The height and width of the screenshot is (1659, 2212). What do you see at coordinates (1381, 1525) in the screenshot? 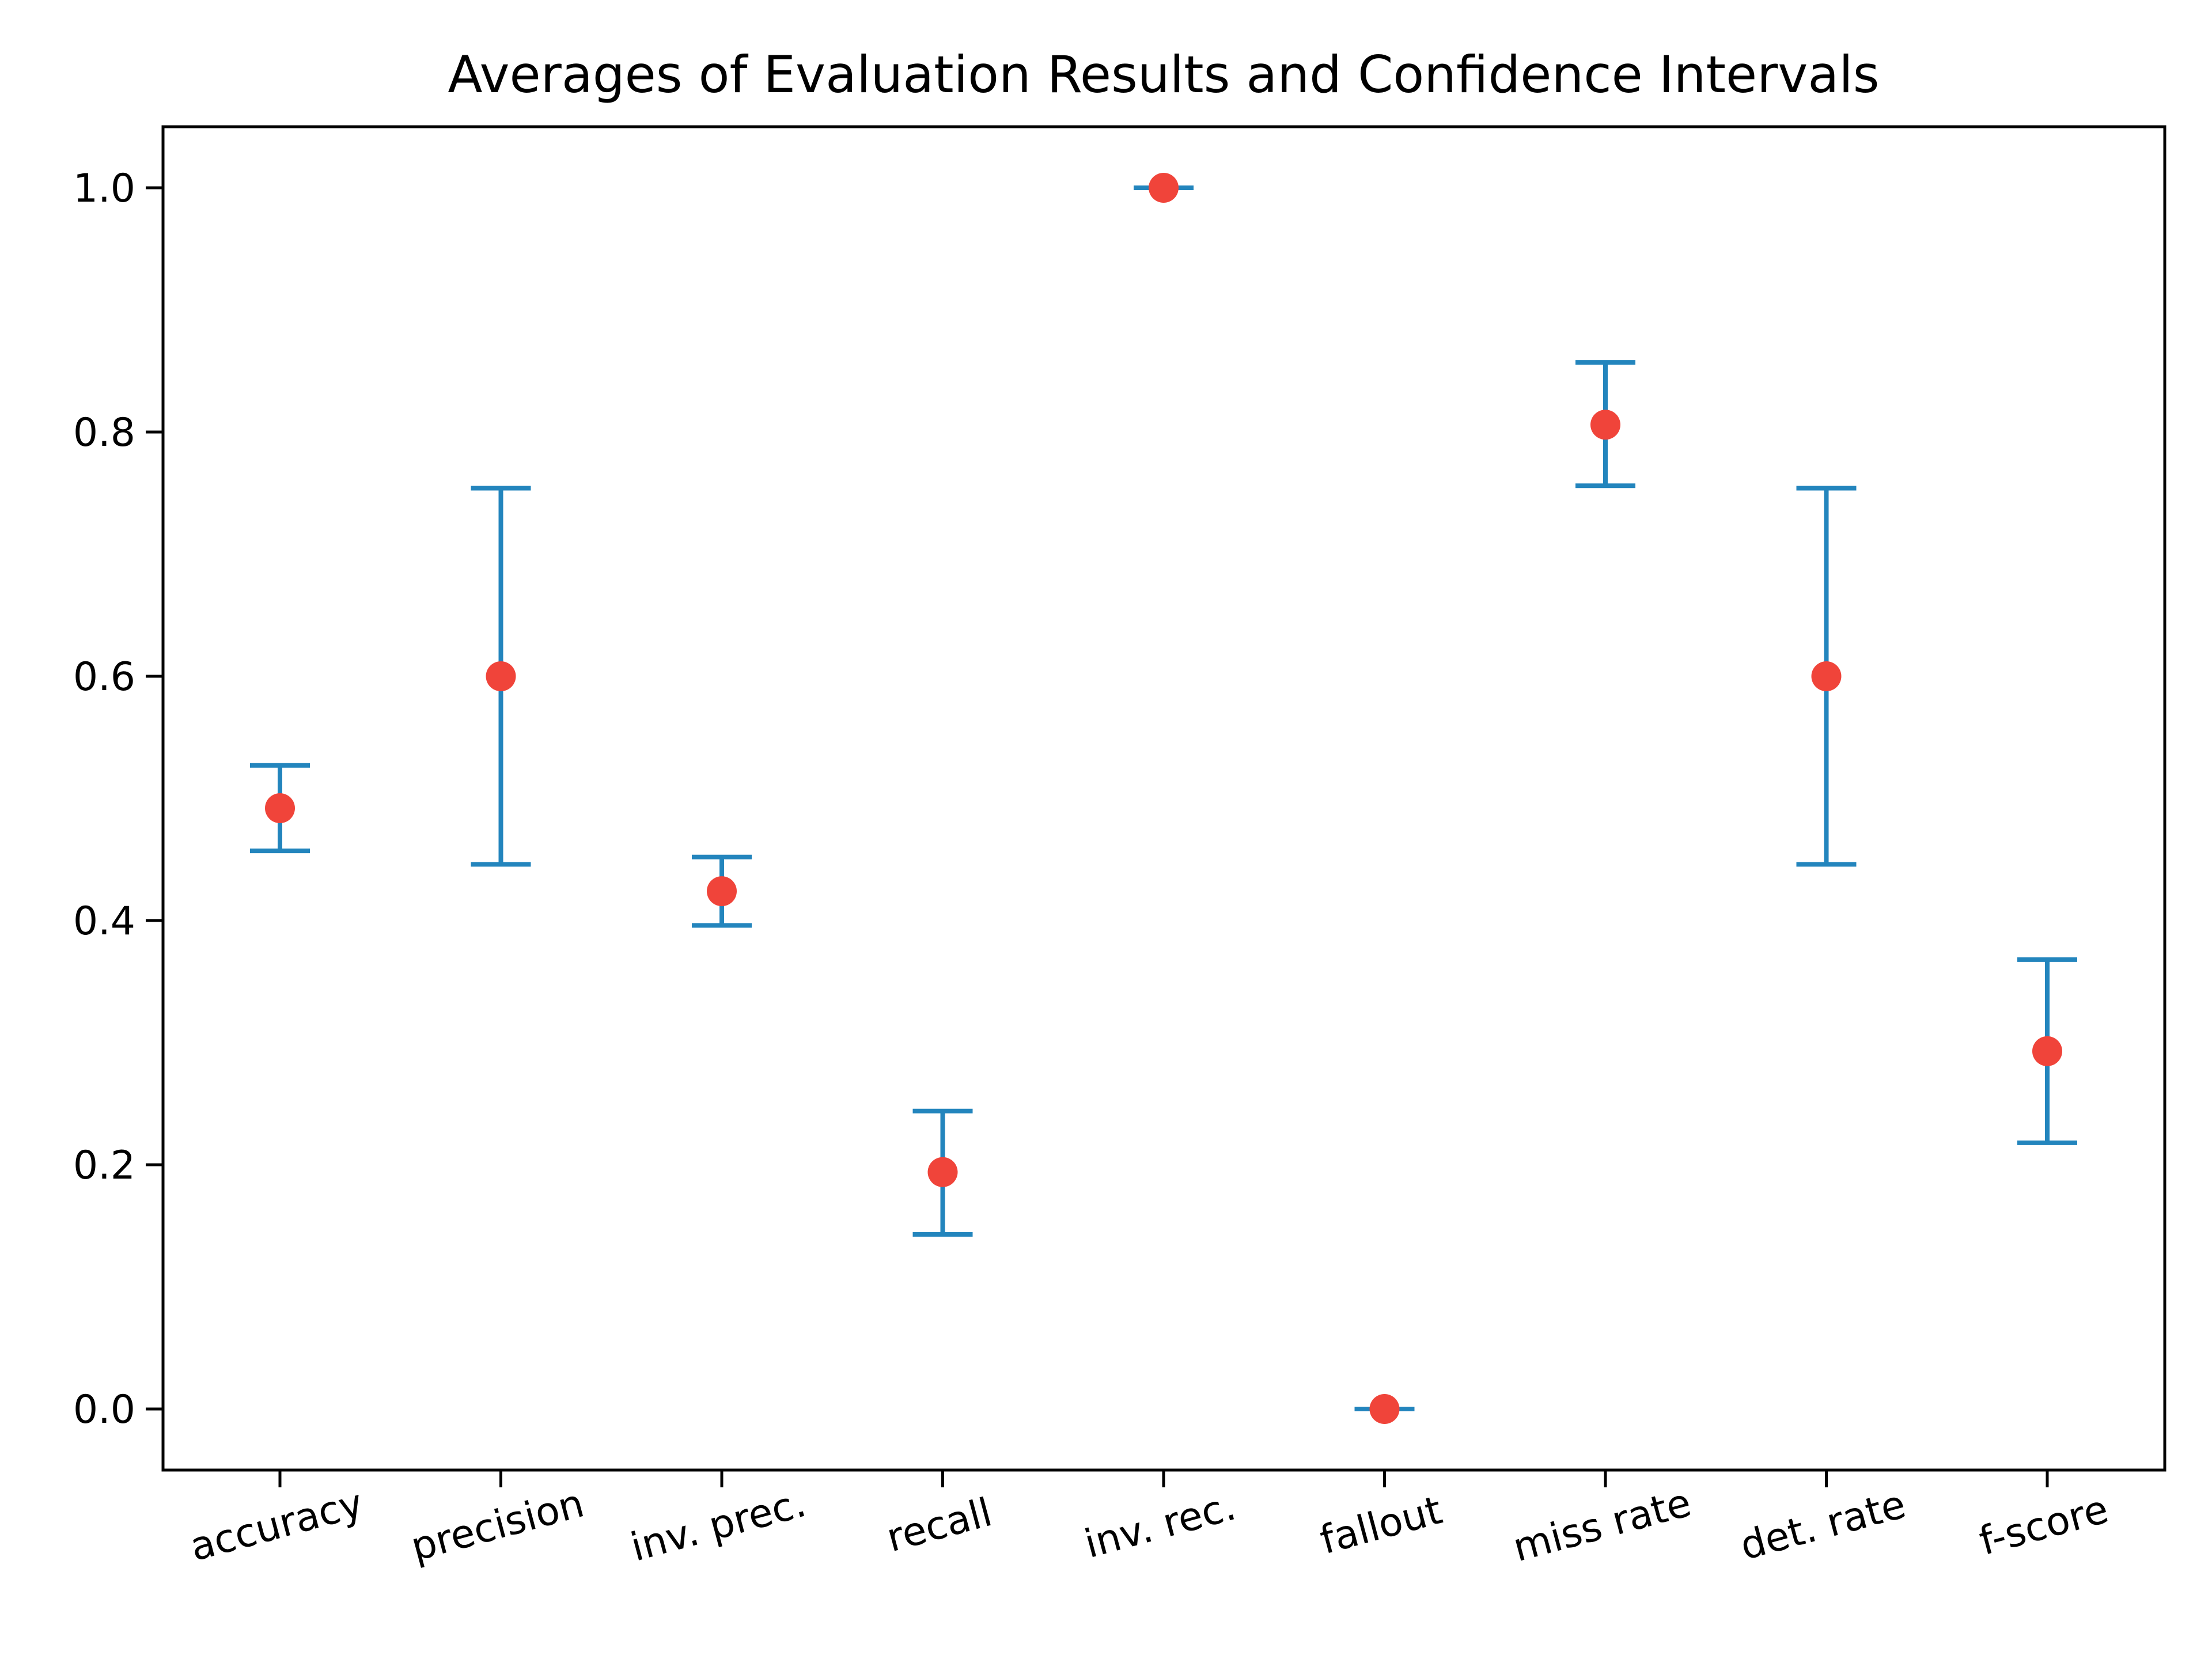
I see `x-tick-label: fallout` at bounding box center [1381, 1525].